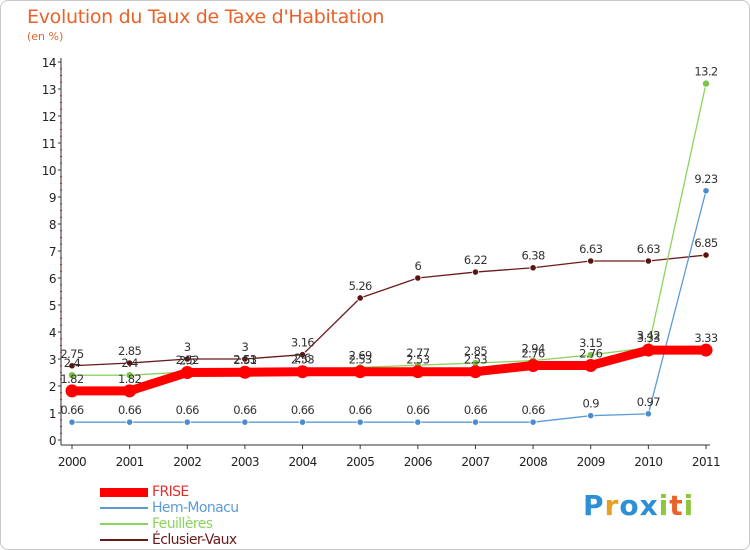 The width and height of the screenshot is (750, 550). Describe the element at coordinates (52, 306) in the screenshot. I see `y-tick-label: 5` at that location.